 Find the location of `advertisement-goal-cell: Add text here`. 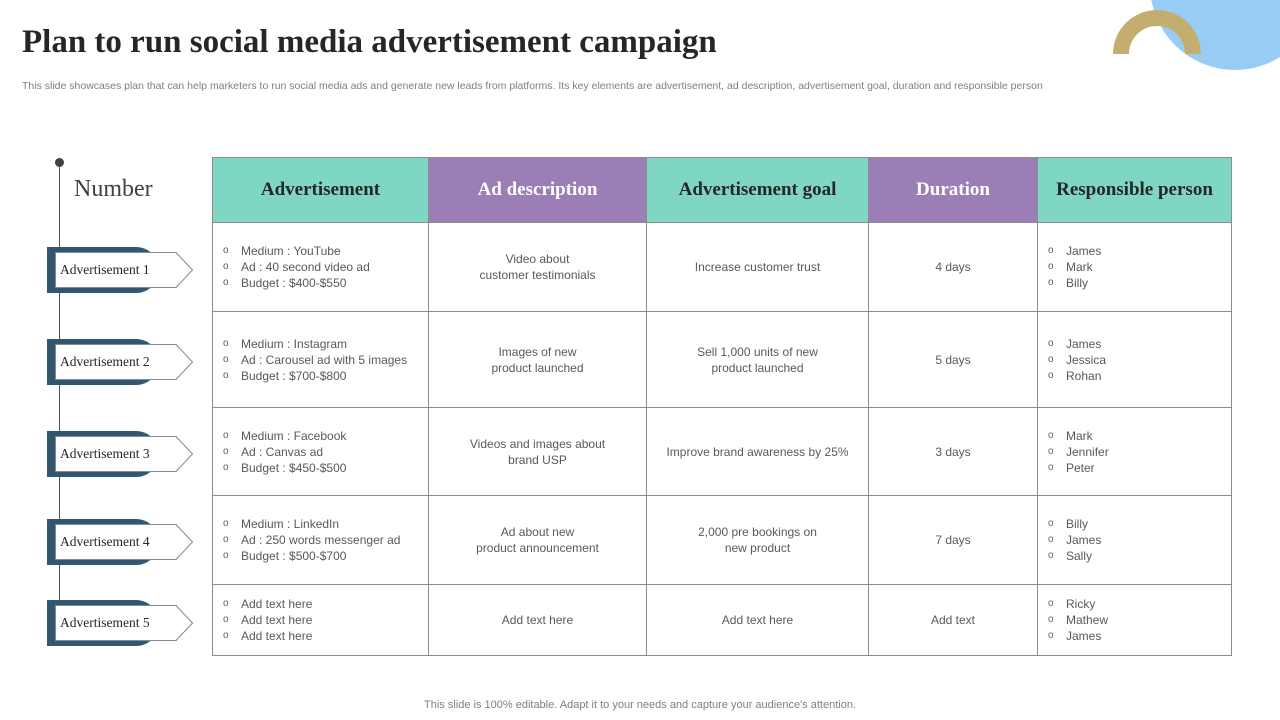

advertisement-goal-cell: Add text here is located at coordinates (757, 620).